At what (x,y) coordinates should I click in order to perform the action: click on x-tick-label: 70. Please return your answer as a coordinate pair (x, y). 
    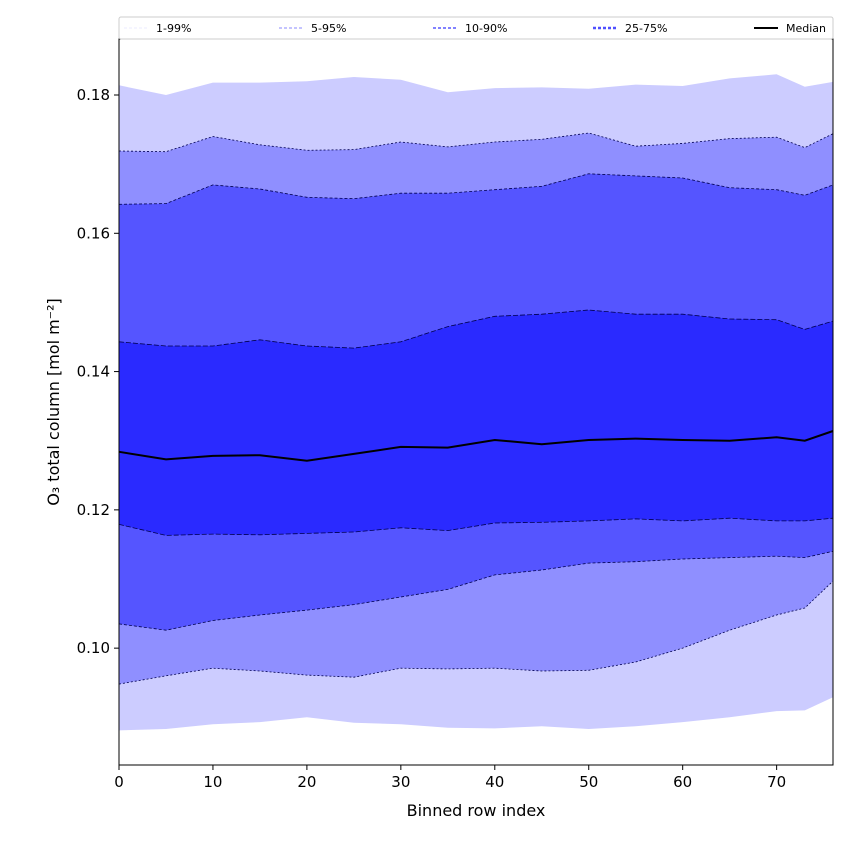
    Looking at the image, I should click on (776, 782).